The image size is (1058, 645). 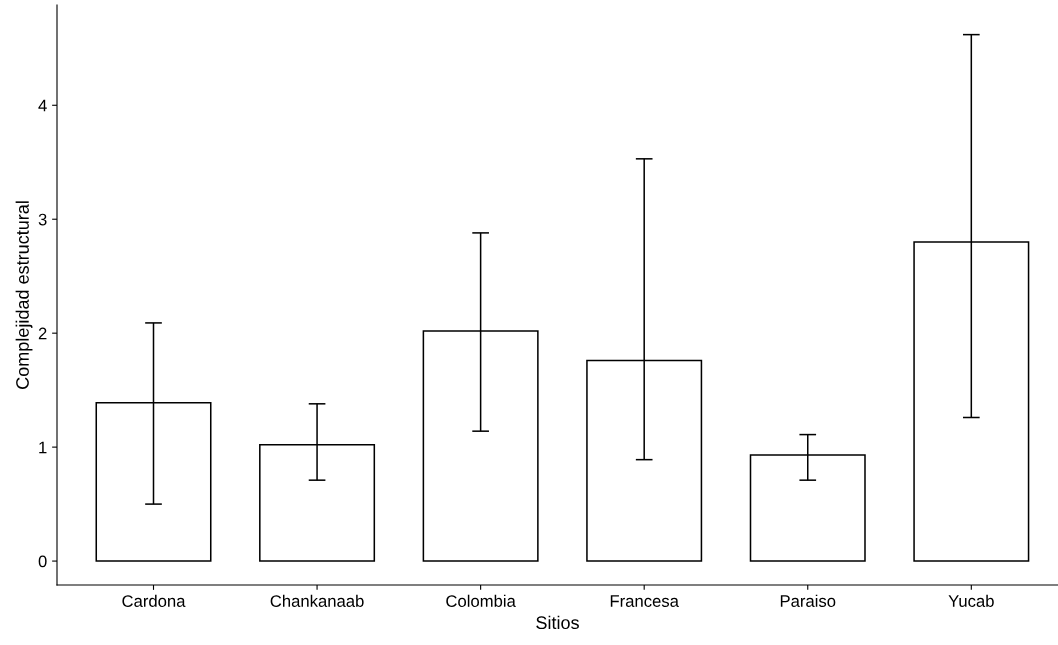 What do you see at coordinates (808, 600) in the screenshot?
I see `x-tick-label: Paraiso` at bounding box center [808, 600].